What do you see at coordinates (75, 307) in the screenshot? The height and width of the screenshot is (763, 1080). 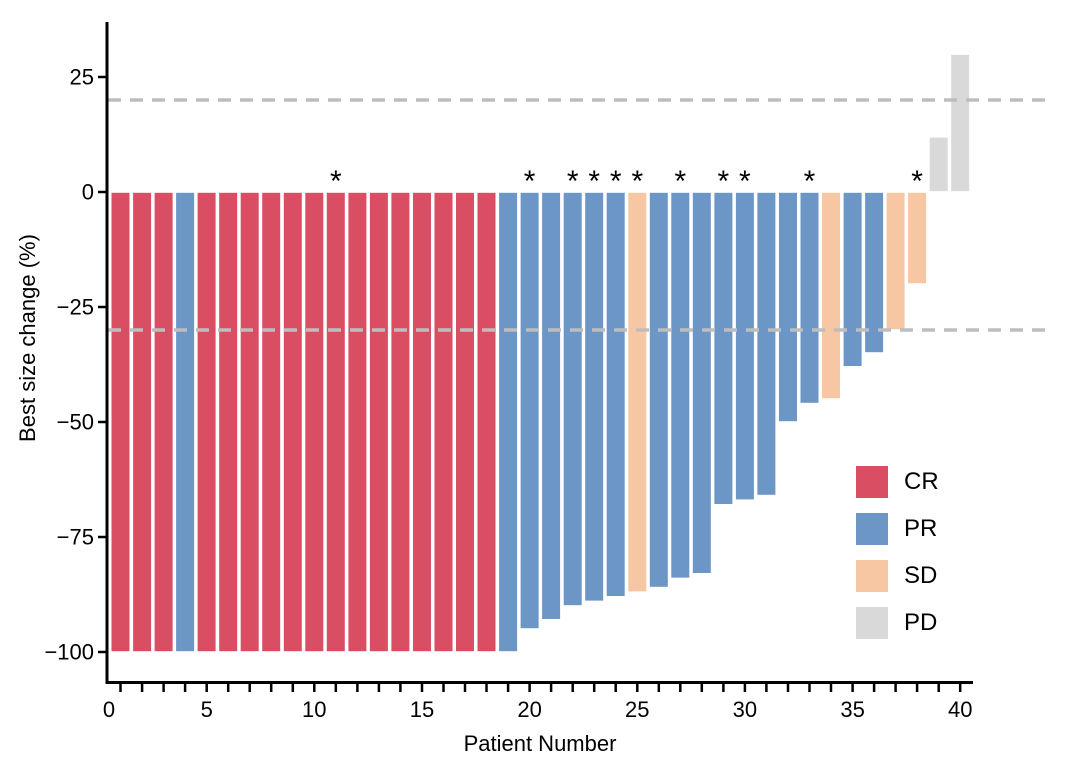 I see `y-tick-label--25: −25` at bounding box center [75, 307].